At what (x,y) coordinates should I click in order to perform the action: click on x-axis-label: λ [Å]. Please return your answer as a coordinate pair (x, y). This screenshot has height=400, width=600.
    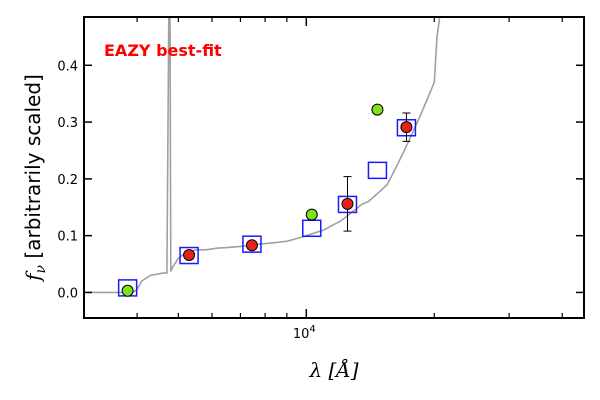
    Looking at the image, I should click on (333, 369).